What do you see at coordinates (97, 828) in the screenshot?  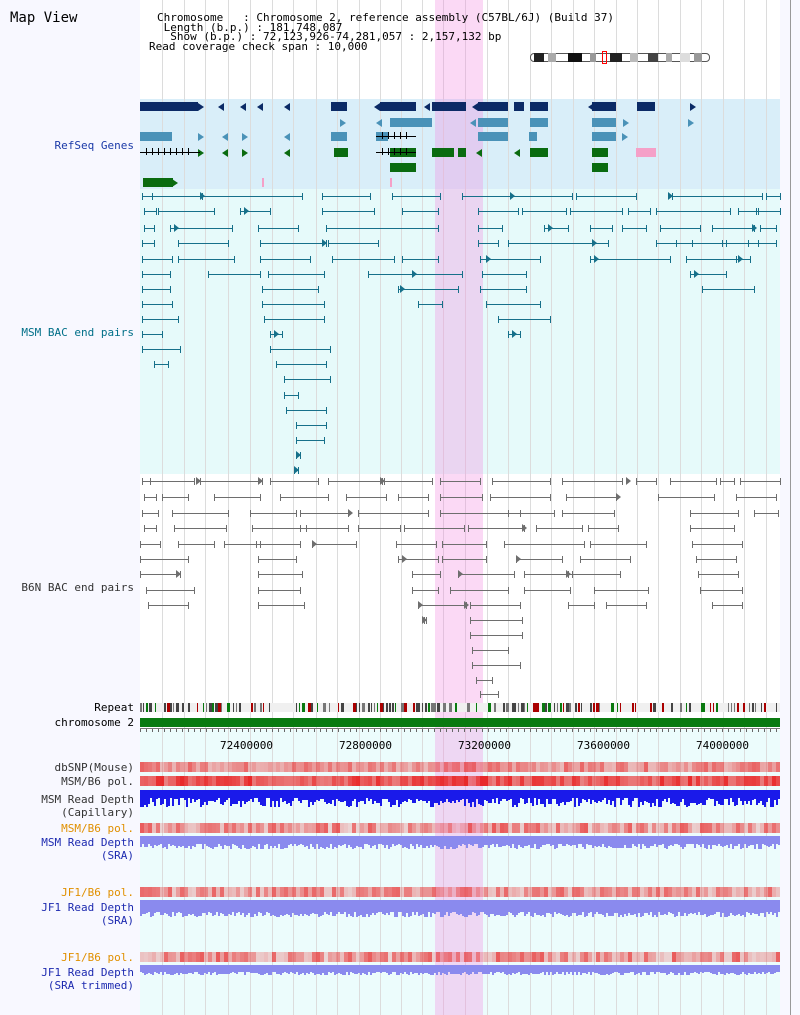 I see `msm-pol2-label: MSM/B6 pol.` at bounding box center [97, 828].